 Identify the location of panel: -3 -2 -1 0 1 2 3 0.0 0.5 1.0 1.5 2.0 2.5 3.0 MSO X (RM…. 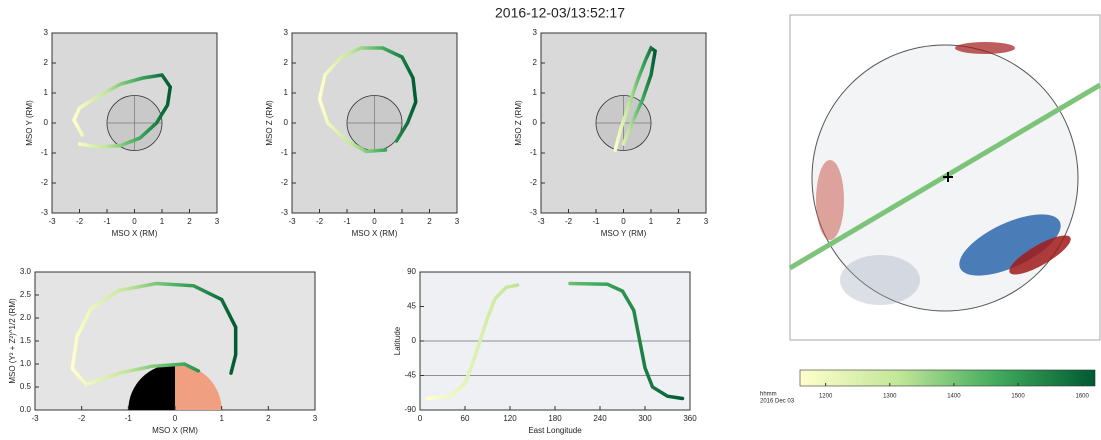
(163, 351).